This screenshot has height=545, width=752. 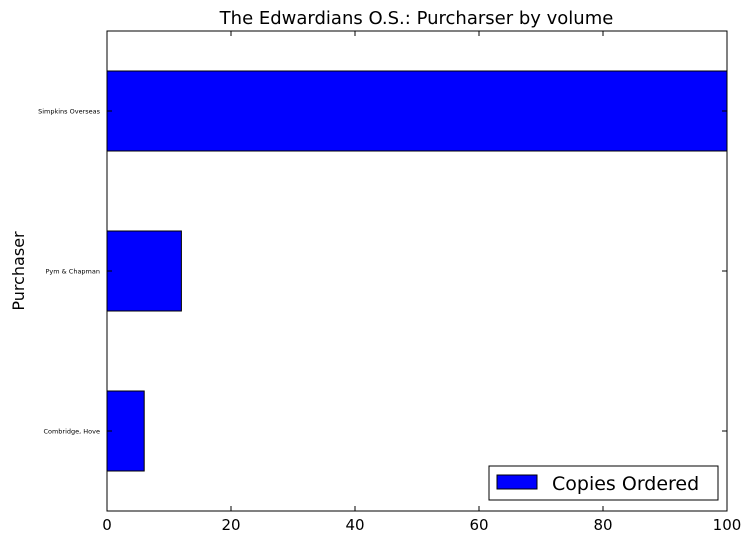 I want to click on y-tick-label: Combridge, Hove, so click(x=71, y=431).